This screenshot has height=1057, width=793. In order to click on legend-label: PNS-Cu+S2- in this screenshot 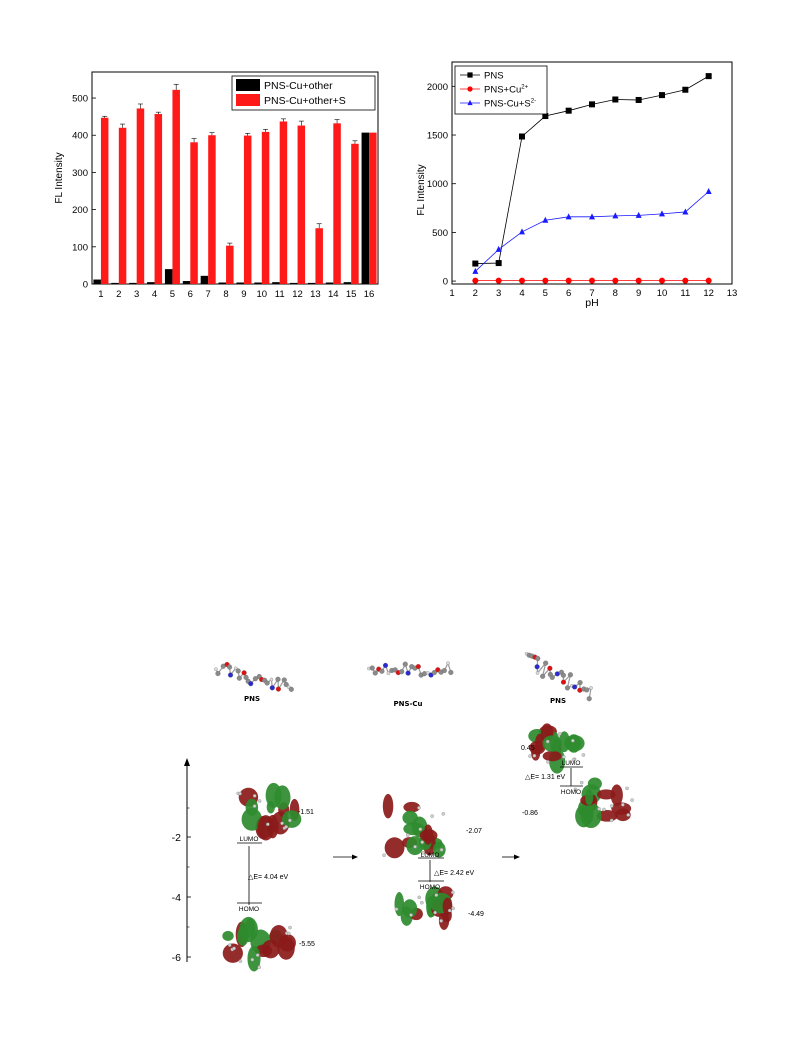, I will do `click(510, 104)`.